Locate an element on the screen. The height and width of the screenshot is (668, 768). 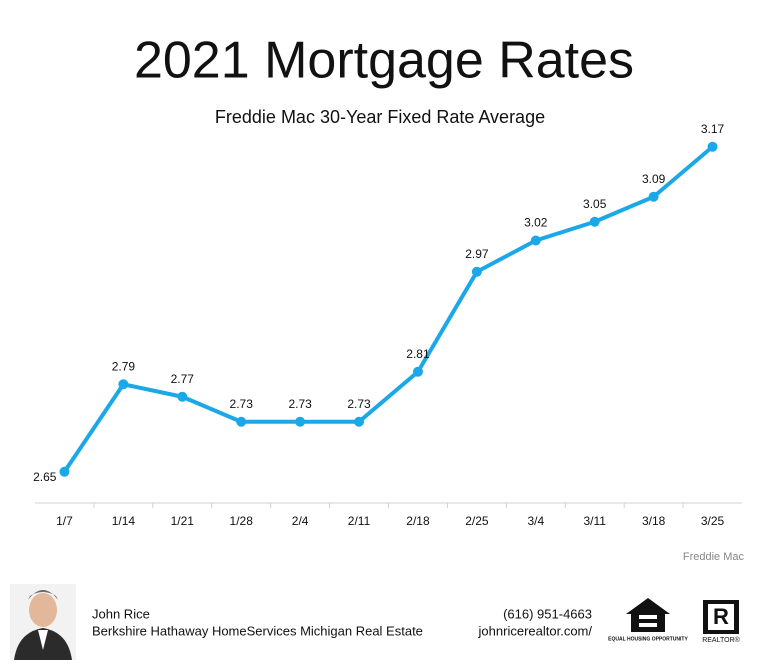
realtor-text: REALTOR® is located at coordinates (721, 640).